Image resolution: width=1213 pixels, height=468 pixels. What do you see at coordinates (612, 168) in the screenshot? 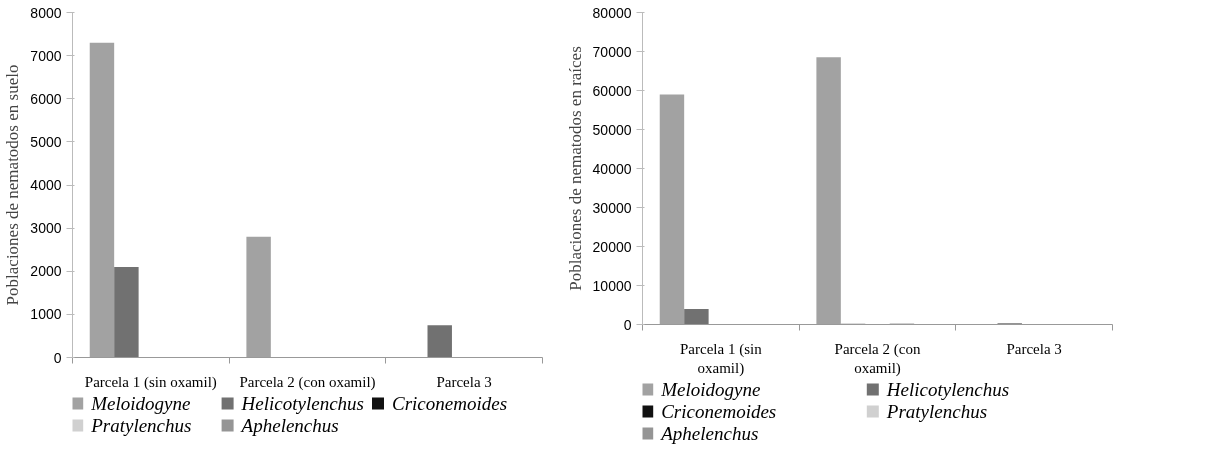
I see `y-tick-label: 40000` at bounding box center [612, 168].